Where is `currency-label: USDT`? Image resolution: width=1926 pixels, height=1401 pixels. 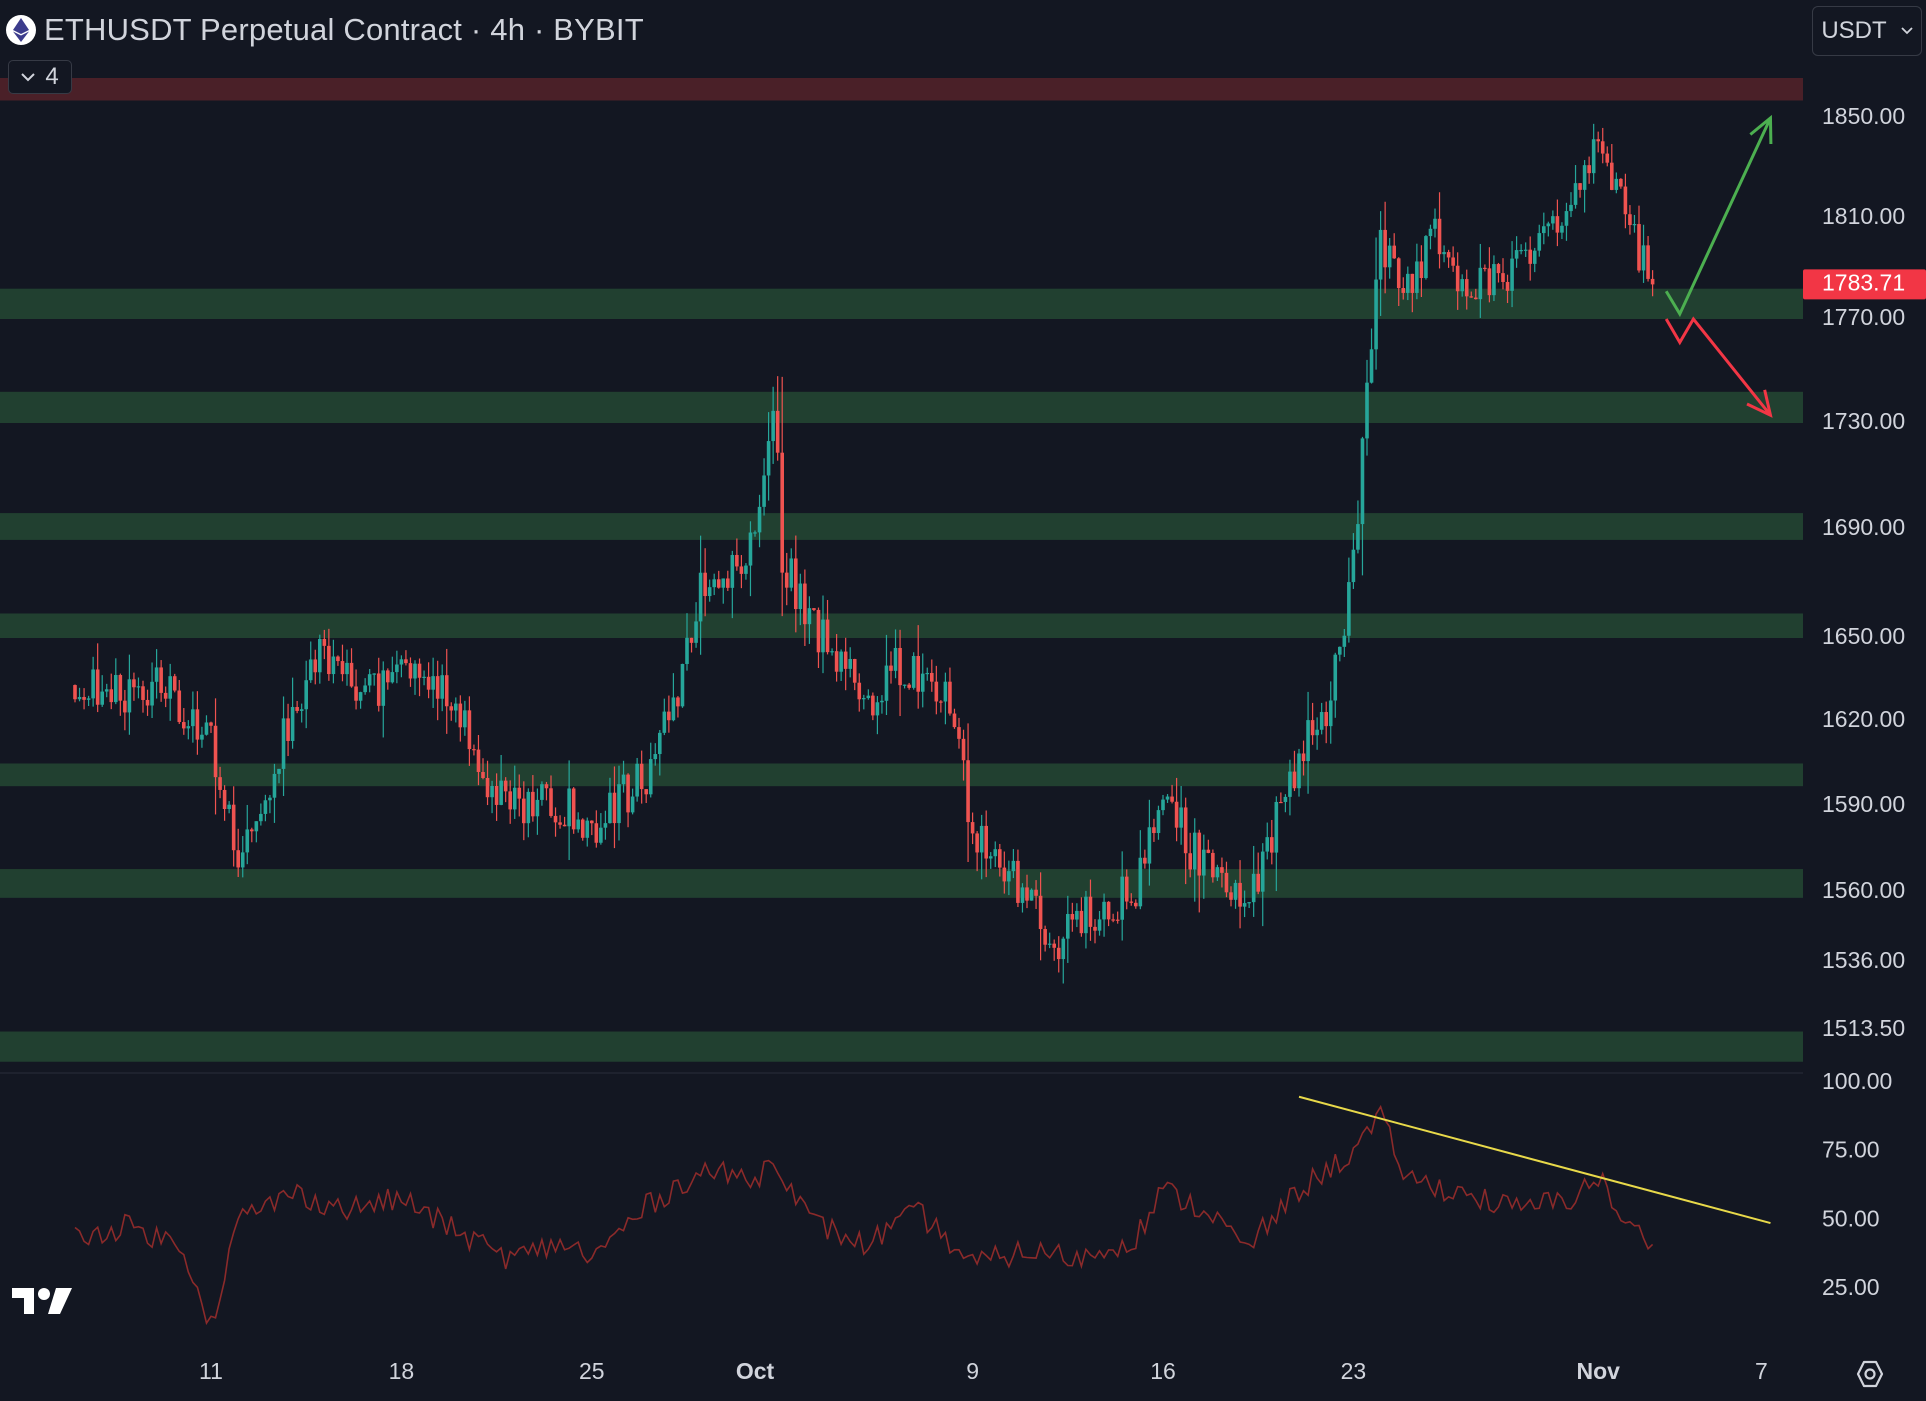 currency-label: USDT is located at coordinates (1854, 30).